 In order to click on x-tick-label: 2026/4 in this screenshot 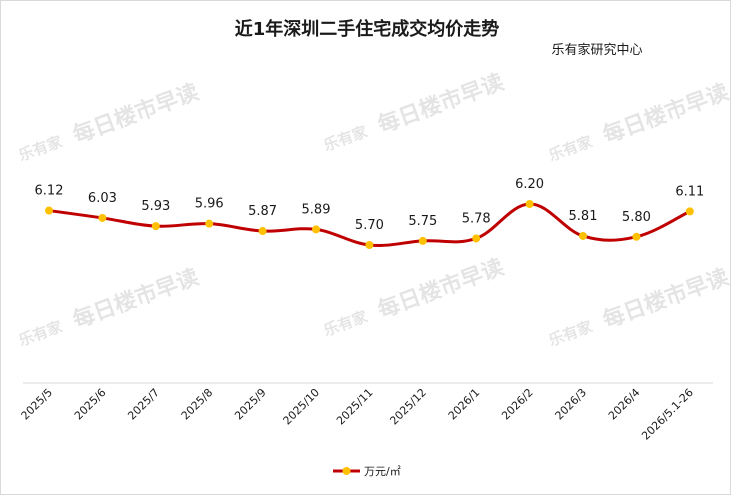, I will do `click(624, 404)`.